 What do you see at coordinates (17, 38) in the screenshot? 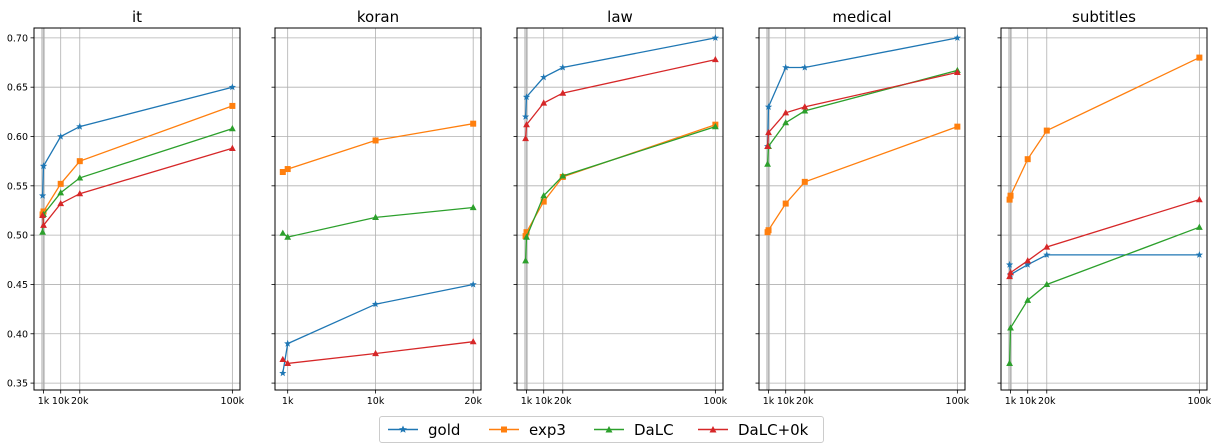
I see `y-tick-label: 0.70` at bounding box center [17, 38].